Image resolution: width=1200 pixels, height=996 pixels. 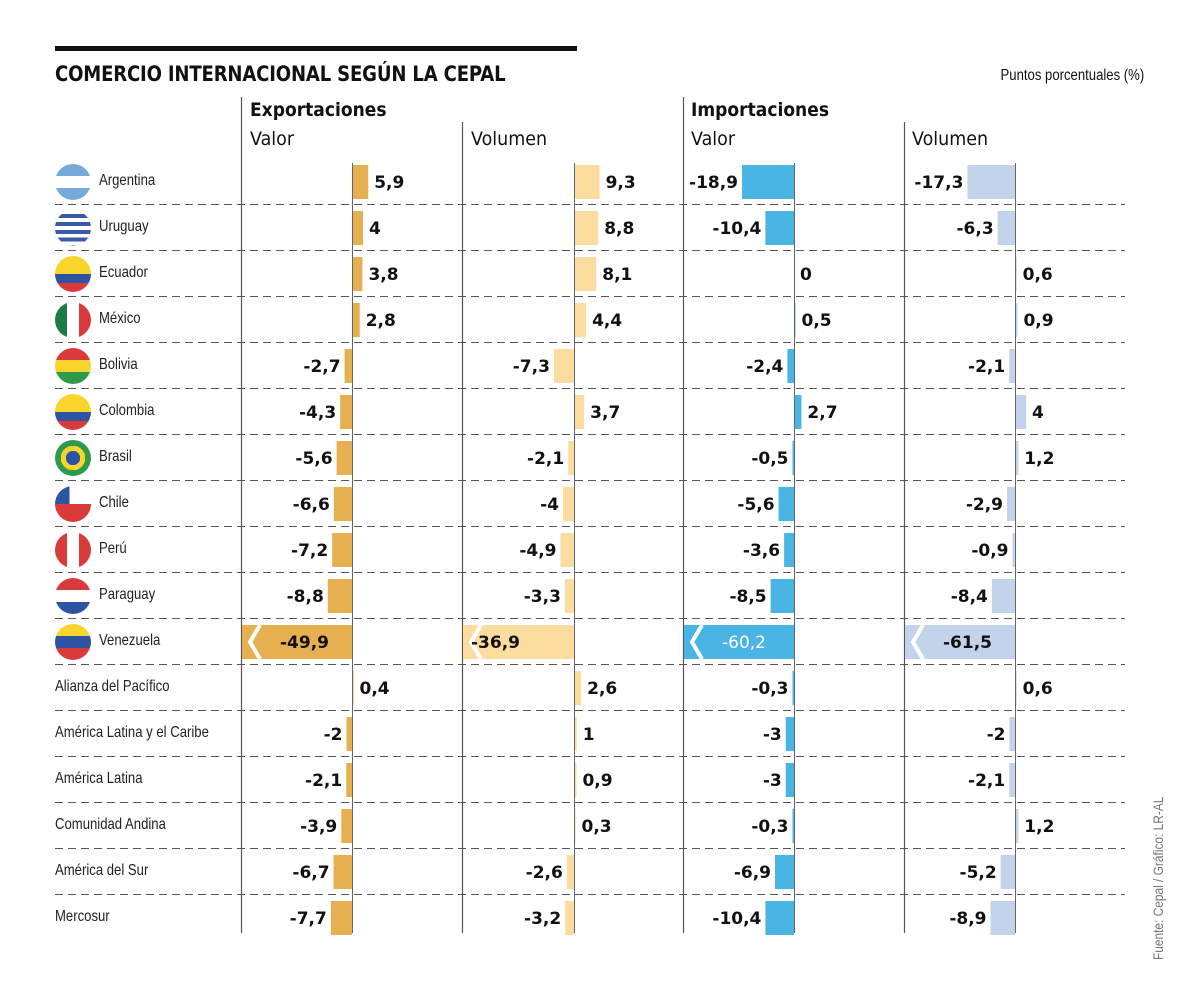 What do you see at coordinates (127, 594) in the screenshot?
I see `row-label: Paraguay` at bounding box center [127, 594].